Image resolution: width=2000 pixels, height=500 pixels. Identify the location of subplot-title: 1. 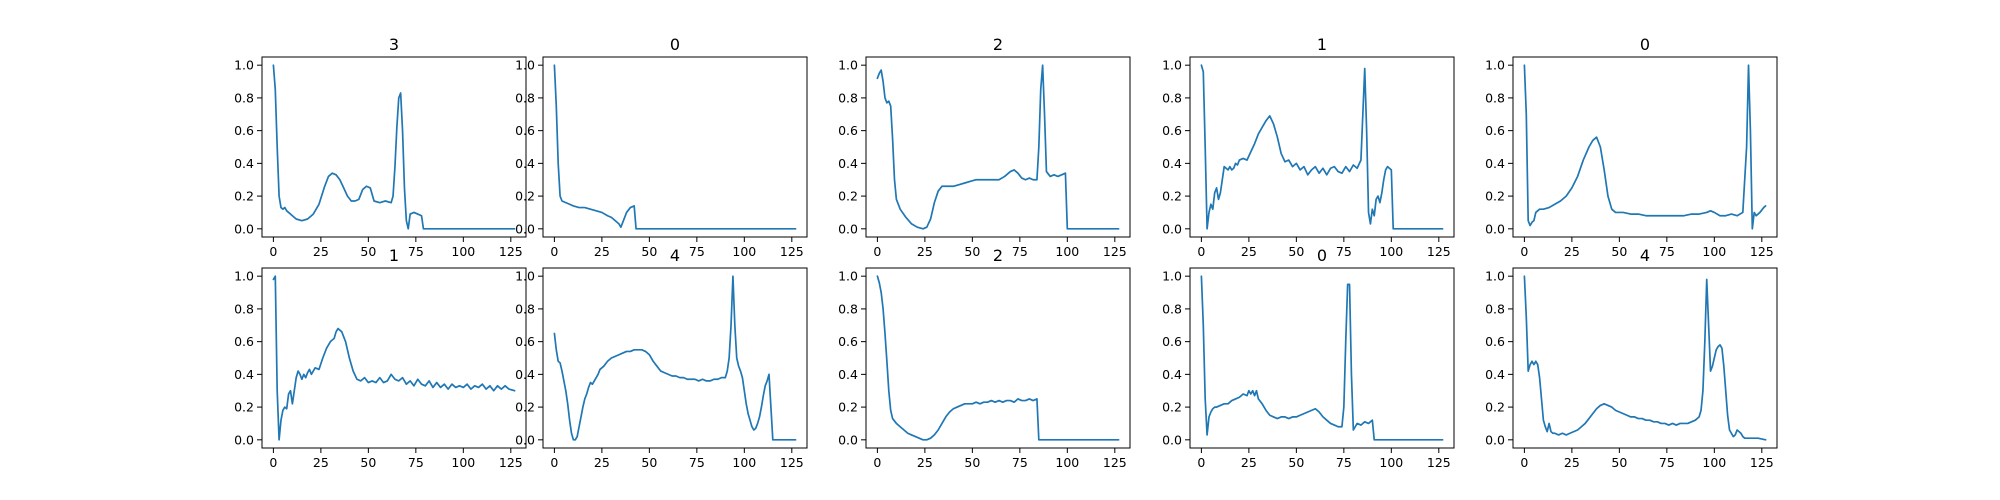
(1322, 44).